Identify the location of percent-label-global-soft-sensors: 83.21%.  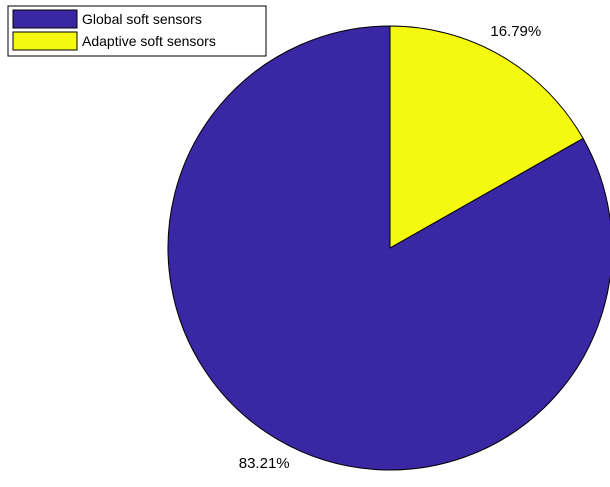
(264, 463).